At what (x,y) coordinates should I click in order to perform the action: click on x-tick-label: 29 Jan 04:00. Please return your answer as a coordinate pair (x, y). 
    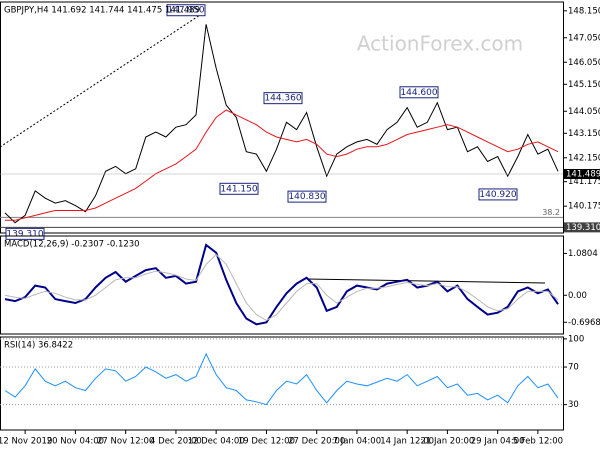
    Looking at the image, I should click on (498, 442).